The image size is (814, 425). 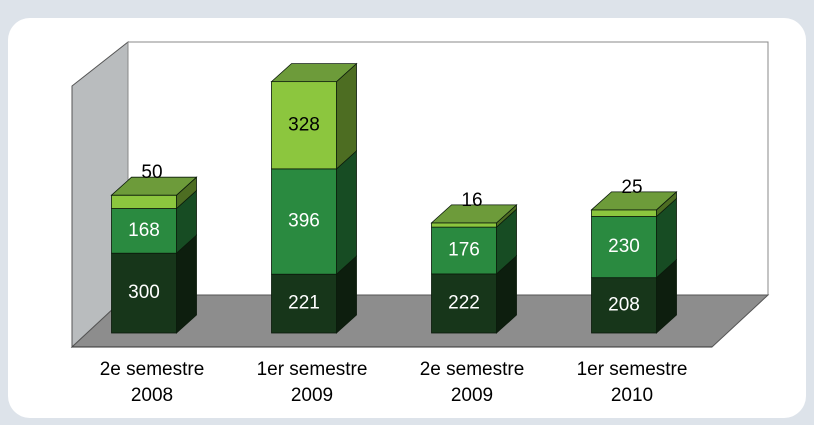 I want to click on x-tick-label: 2e semestre 2009, so click(x=472, y=382).